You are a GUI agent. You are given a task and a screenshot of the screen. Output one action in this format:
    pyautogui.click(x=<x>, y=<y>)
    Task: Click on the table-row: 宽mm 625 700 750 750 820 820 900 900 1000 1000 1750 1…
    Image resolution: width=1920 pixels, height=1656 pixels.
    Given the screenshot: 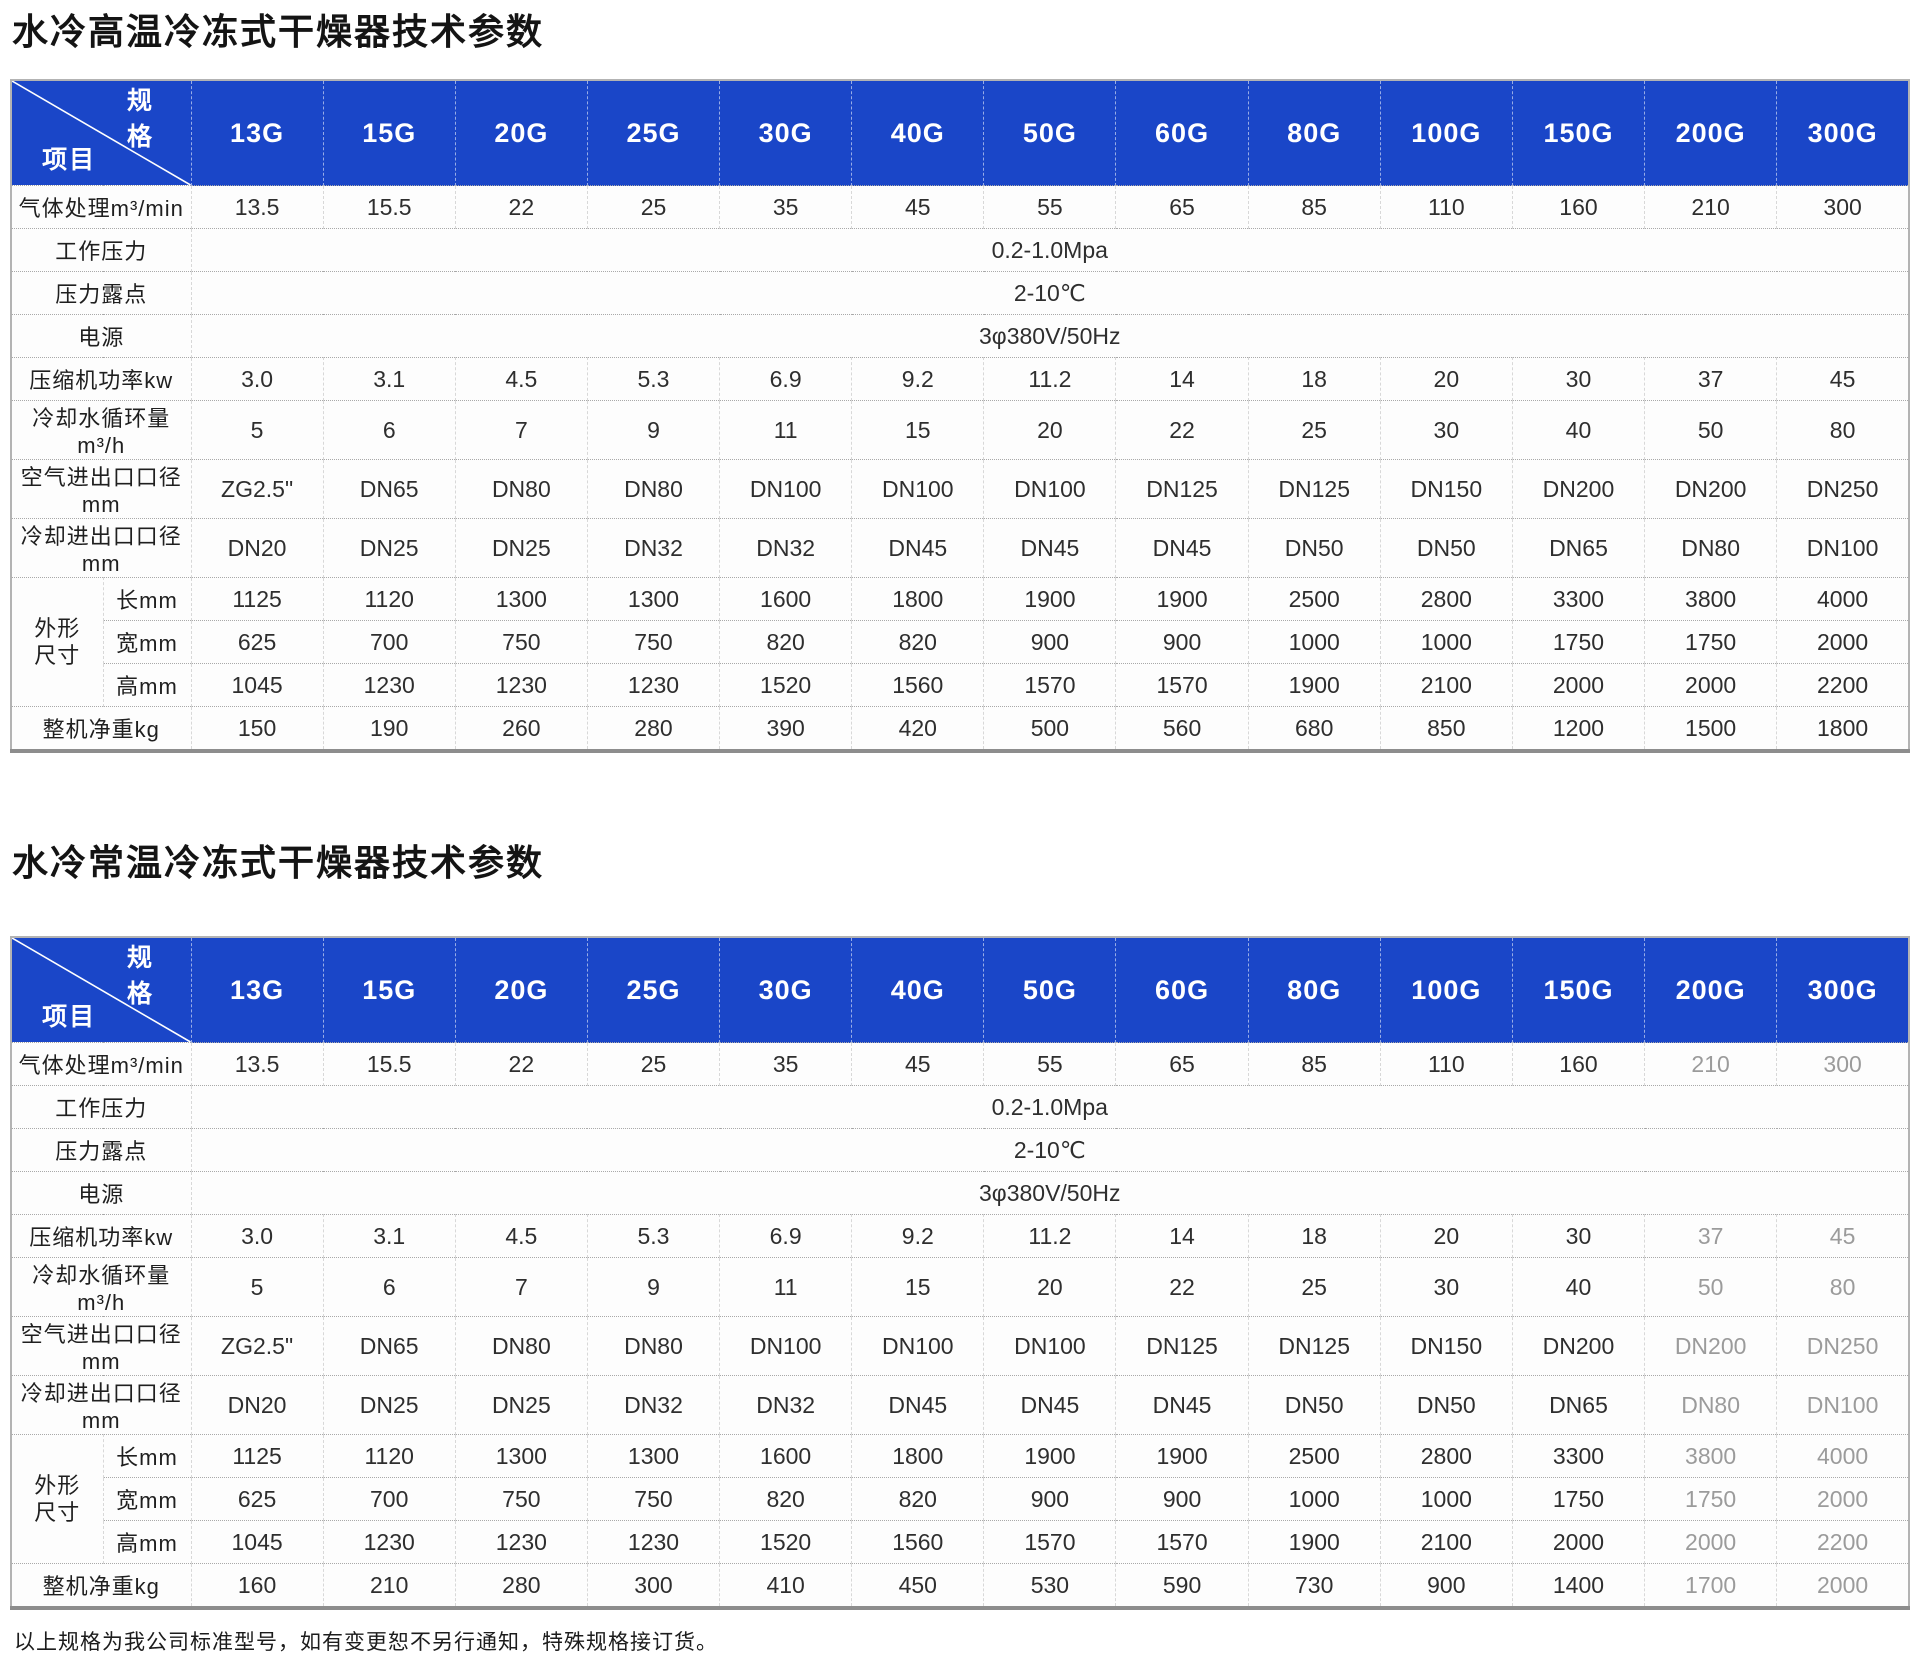 What is the action you would take?
    pyautogui.click(x=960, y=1499)
    